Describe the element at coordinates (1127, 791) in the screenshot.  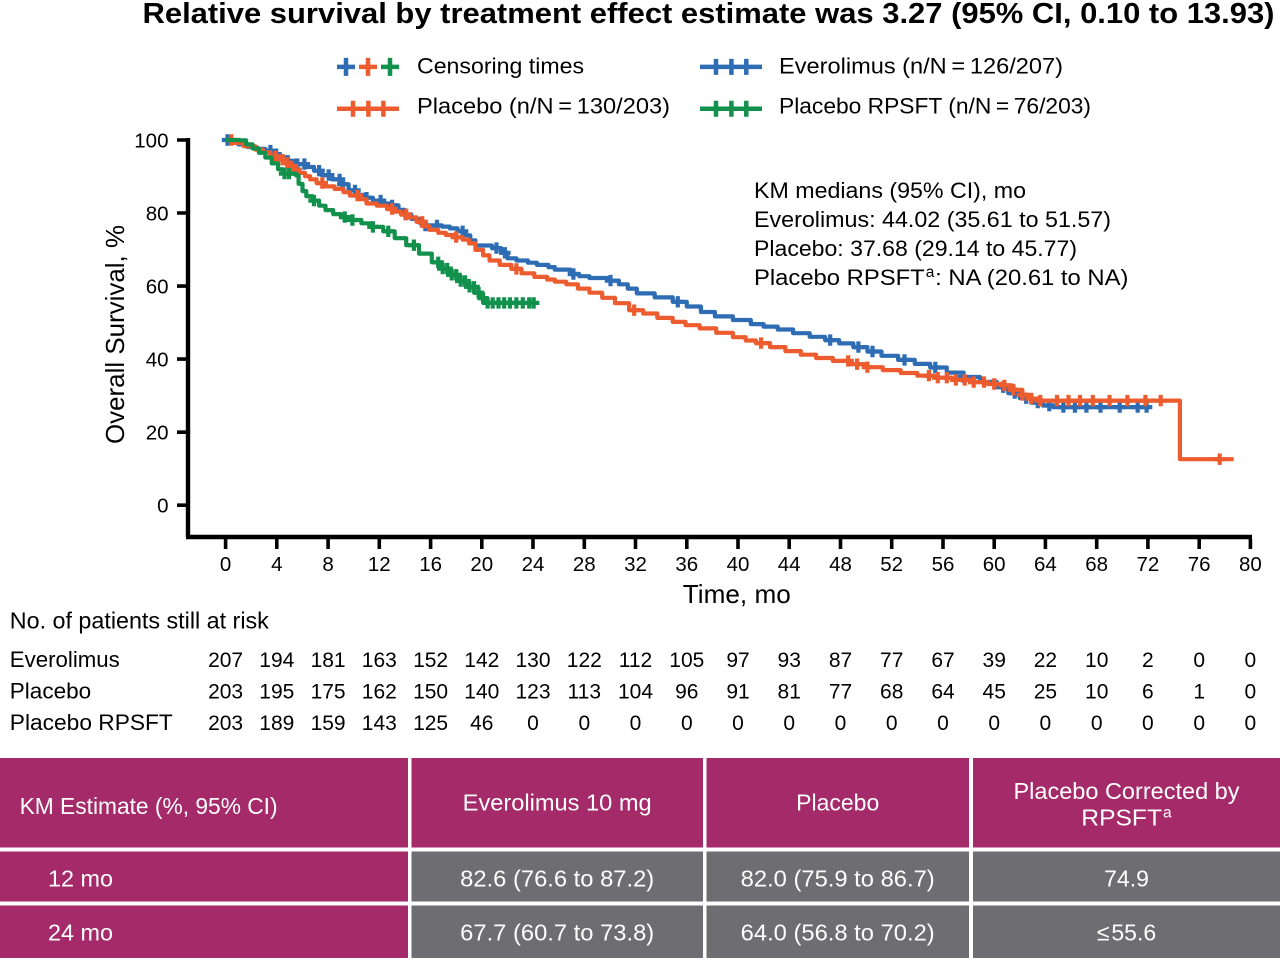
I see `svg-text: Placebo Corrected by` at that location.